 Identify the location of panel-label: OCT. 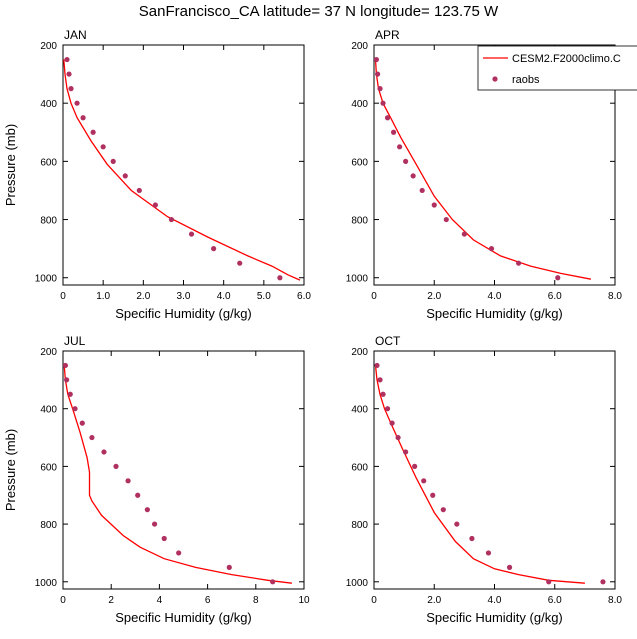
(388, 341).